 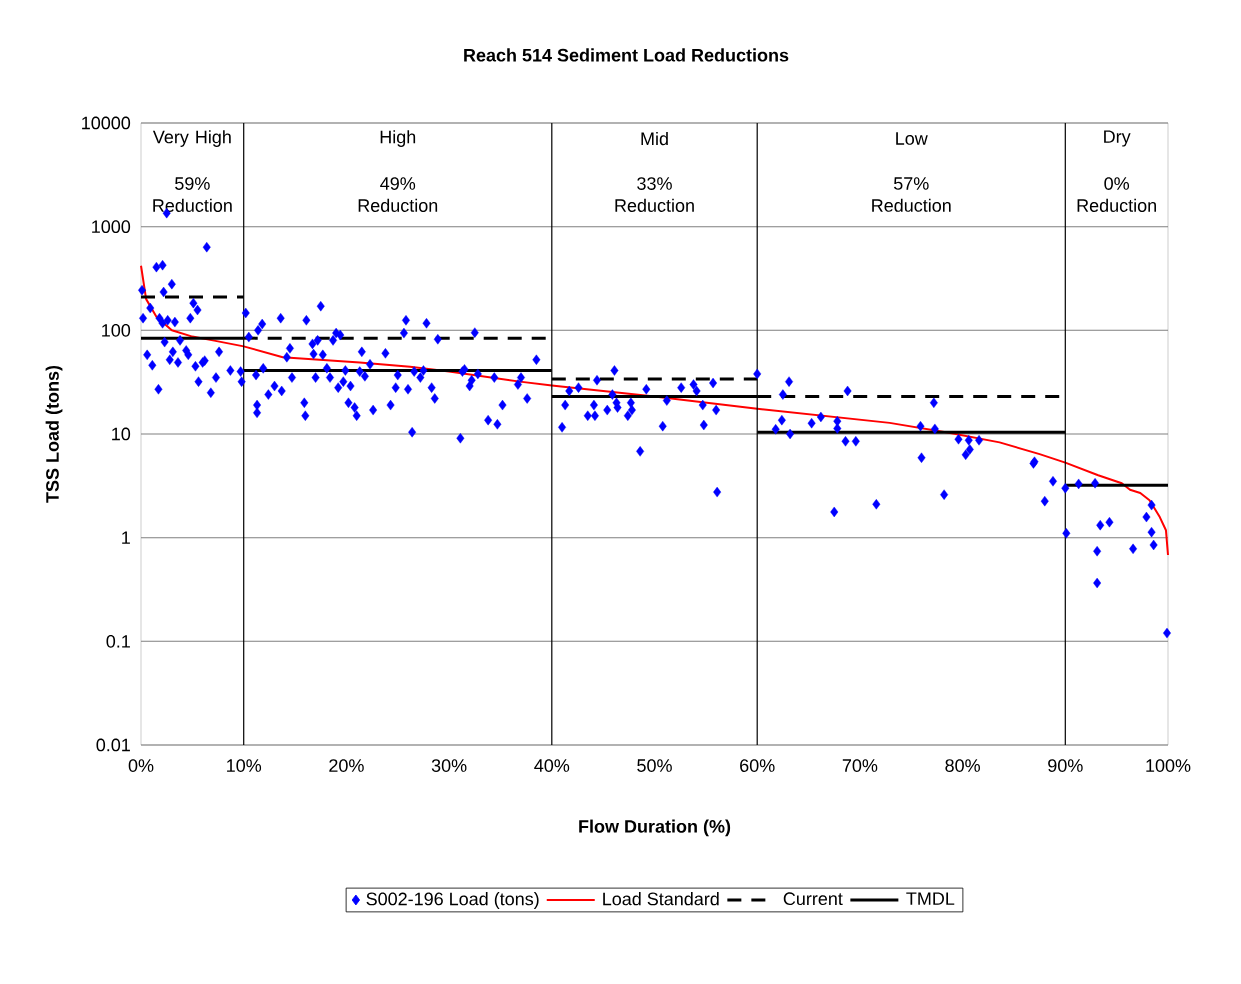 What do you see at coordinates (1117, 138) in the screenshot?
I see `annotation: Dry` at bounding box center [1117, 138].